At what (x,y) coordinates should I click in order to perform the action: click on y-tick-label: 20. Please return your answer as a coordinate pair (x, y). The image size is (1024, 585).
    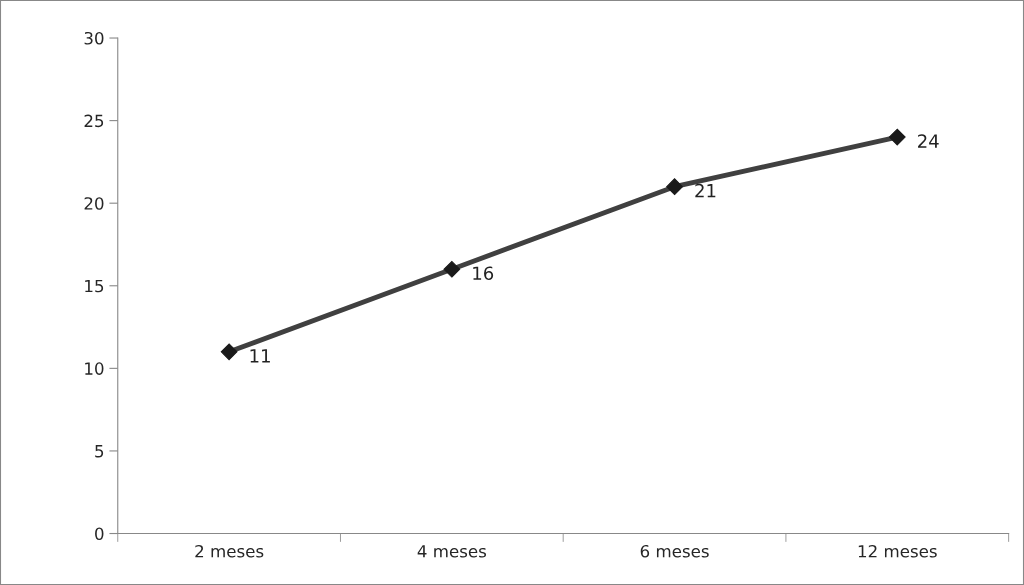
    Looking at the image, I should click on (94, 203).